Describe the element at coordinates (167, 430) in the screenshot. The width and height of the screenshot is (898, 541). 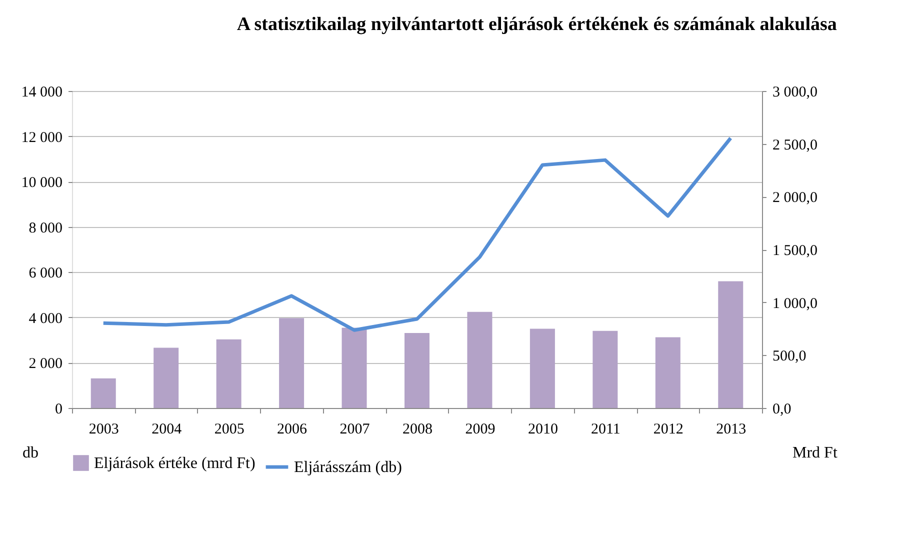
I see `x-tick-label: 2004` at that location.